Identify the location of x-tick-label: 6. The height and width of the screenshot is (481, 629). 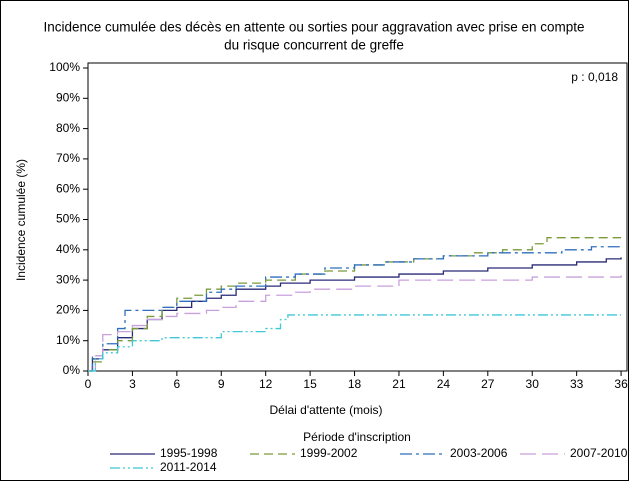
(177, 384).